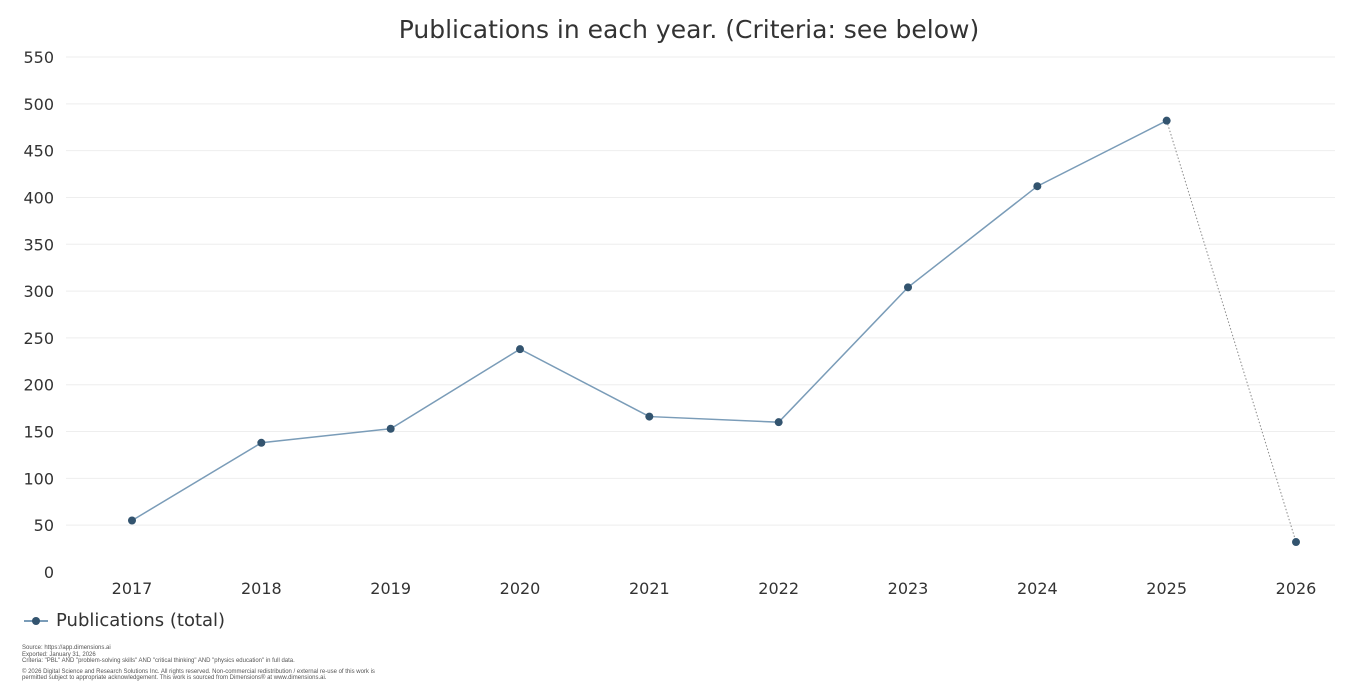 The width and height of the screenshot is (1348, 700). Describe the element at coordinates (38, 432) in the screenshot. I see `y-tick-label: 150` at that location.